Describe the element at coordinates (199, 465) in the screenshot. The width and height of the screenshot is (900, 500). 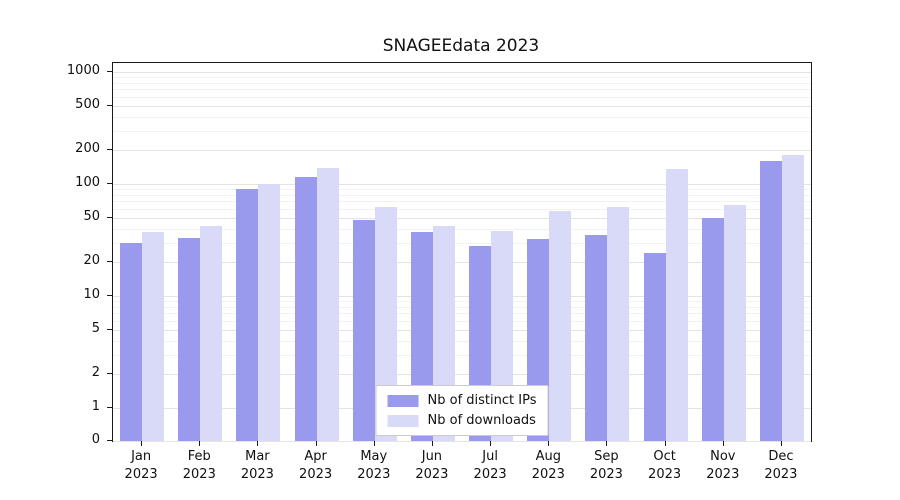
I see `x-tick-label: Feb 2023` at that location.